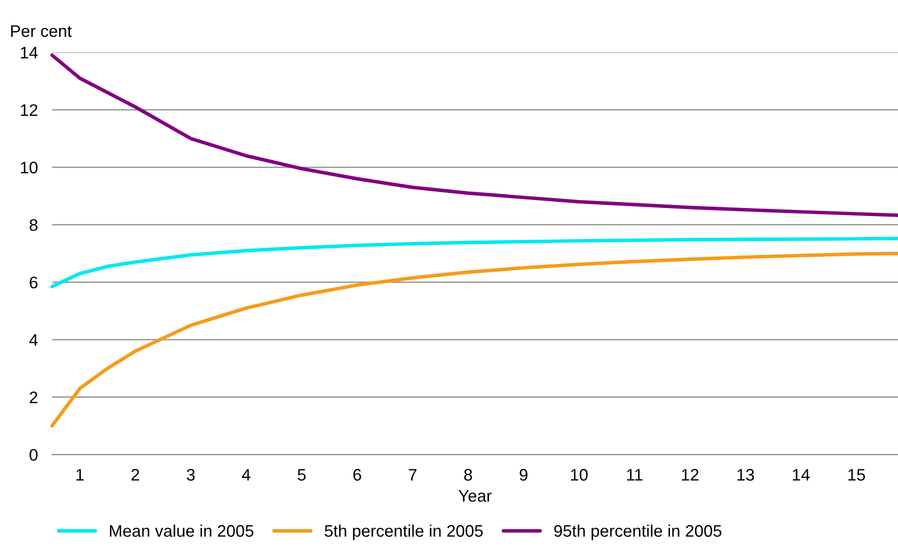 The image size is (898, 551). What do you see at coordinates (41, 31) in the screenshot?
I see `y-axis-title: Per cent` at bounding box center [41, 31].